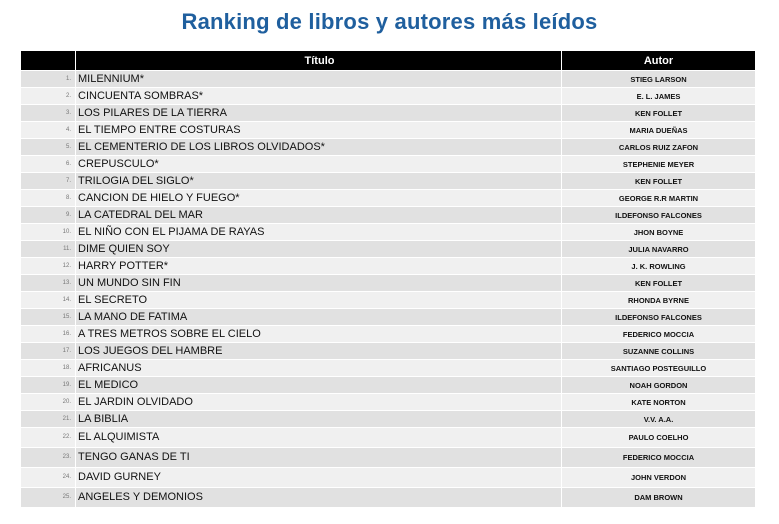 This screenshot has height=524, width=779. What do you see at coordinates (318, 457) in the screenshot?
I see `book-title: TENGO GANAS DE TI` at bounding box center [318, 457].